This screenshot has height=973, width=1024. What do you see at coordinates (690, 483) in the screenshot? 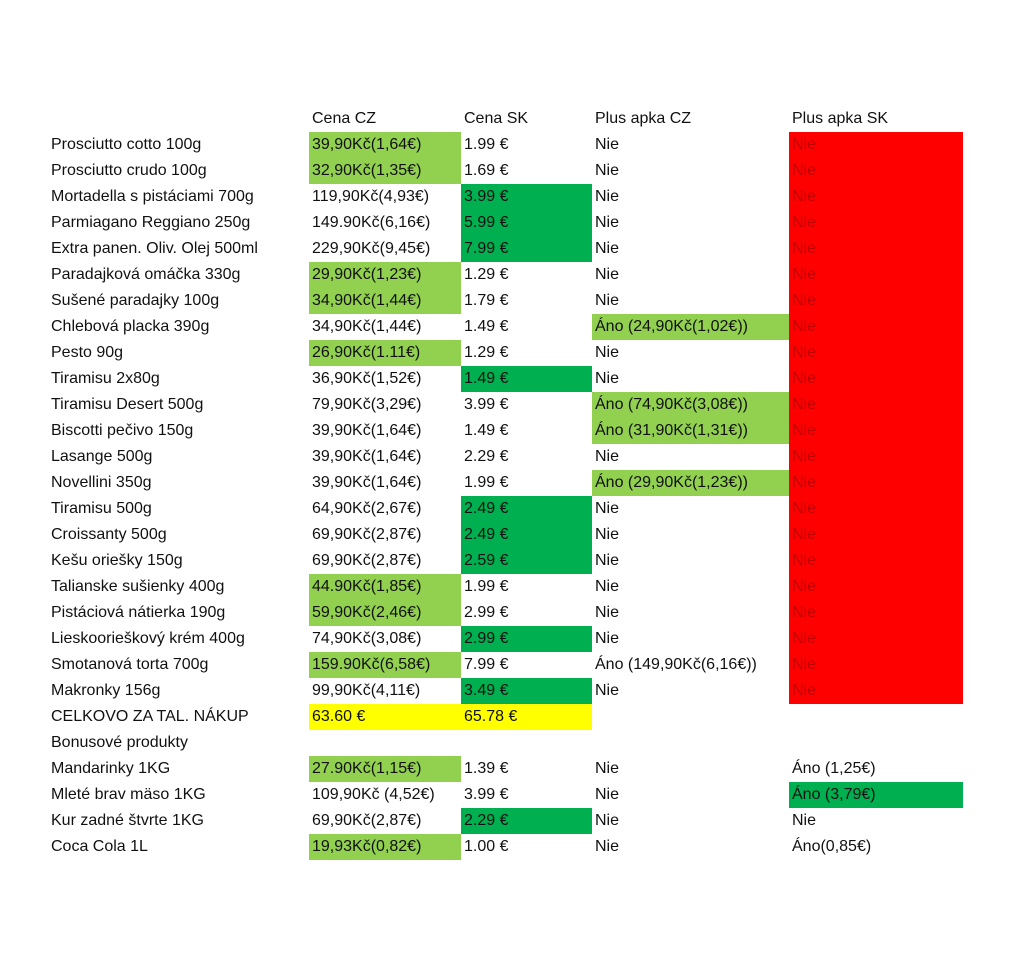
I see `plus-app-cz: Áno (29,90Kč(1,23€))` at bounding box center [690, 483].